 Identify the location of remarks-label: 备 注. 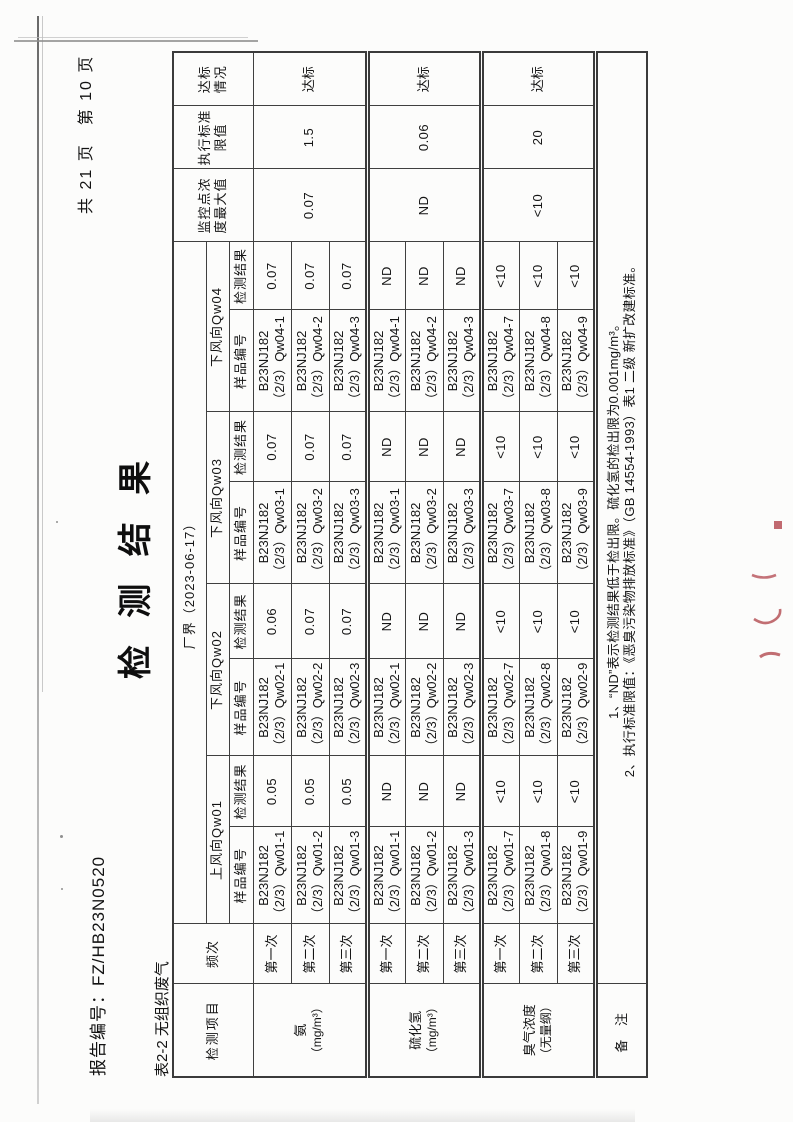
(621, 1030).